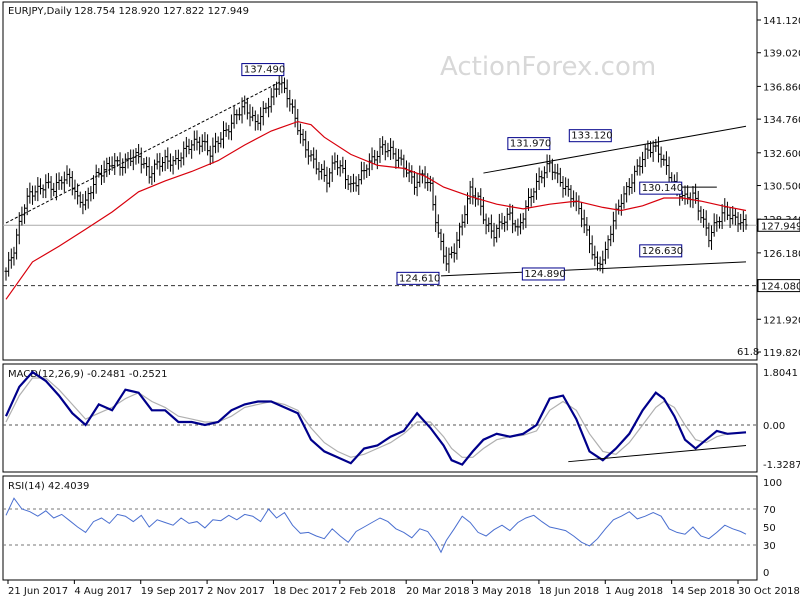 Image resolution: width=800 pixels, height=600 pixels. Describe the element at coordinates (769, 546) in the screenshot. I see `rsi-tick-label: 30` at that location.